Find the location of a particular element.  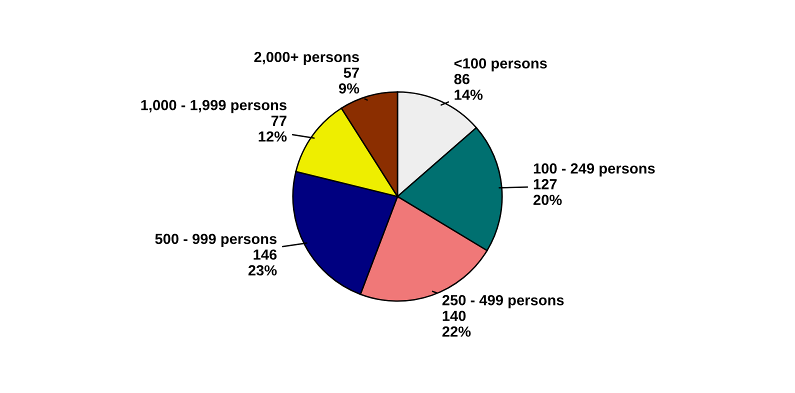

slice-label: 100 - 249 persons is located at coordinates (594, 170).